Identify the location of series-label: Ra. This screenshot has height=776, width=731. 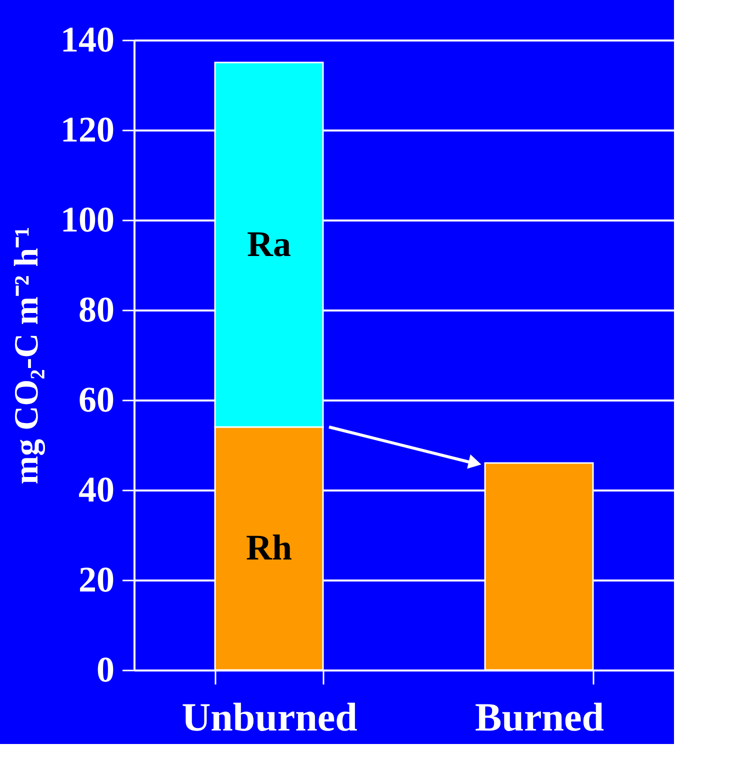
(269, 244).